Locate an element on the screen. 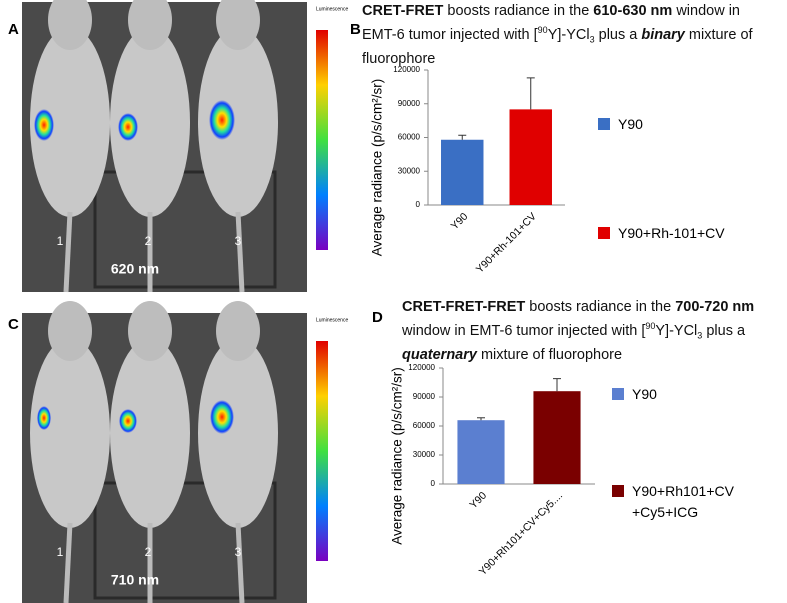 This screenshot has width=787, height=603. x-tick-label: Y90+Rh-101+CV is located at coordinates (506, 243).